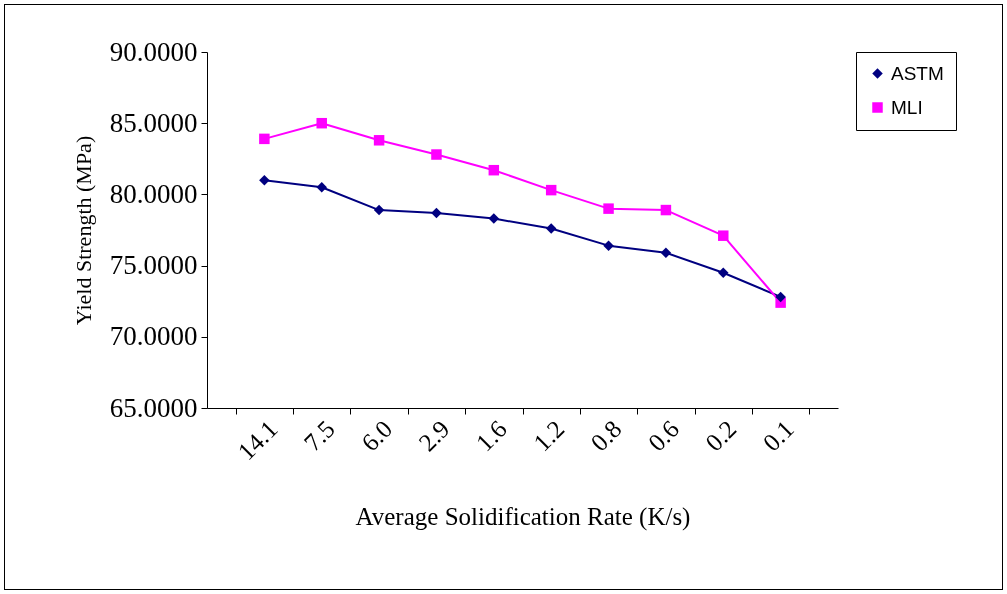 The image size is (1007, 594). What do you see at coordinates (917, 73) in the screenshot?
I see `legend-label: ASTM` at bounding box center [917, 73].